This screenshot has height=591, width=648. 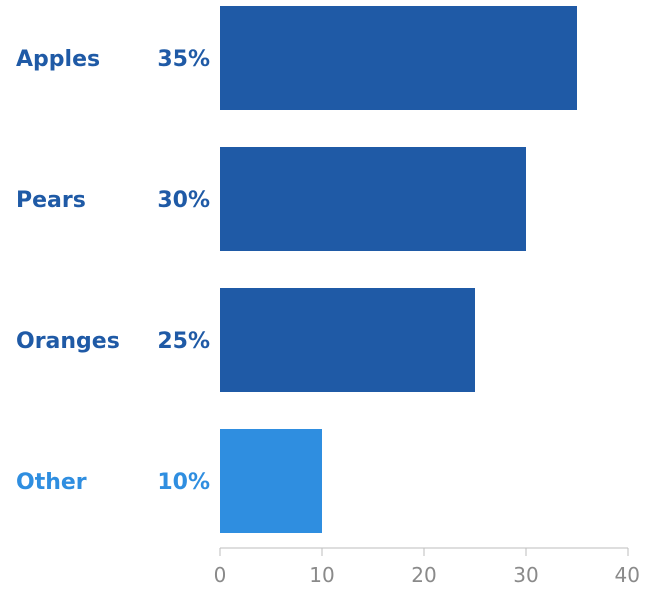 I want to click on value-label-pears: 30%, so click(x=183, y=200).